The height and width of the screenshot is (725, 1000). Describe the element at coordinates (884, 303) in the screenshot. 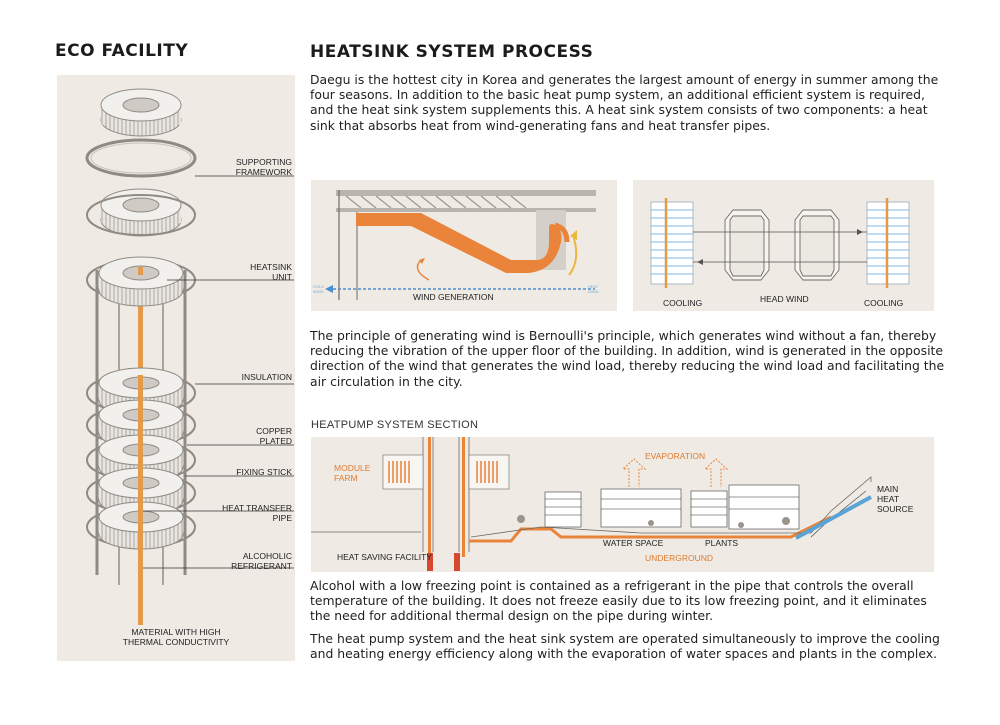

I see `cooling-label-right: COOLING` at that location.